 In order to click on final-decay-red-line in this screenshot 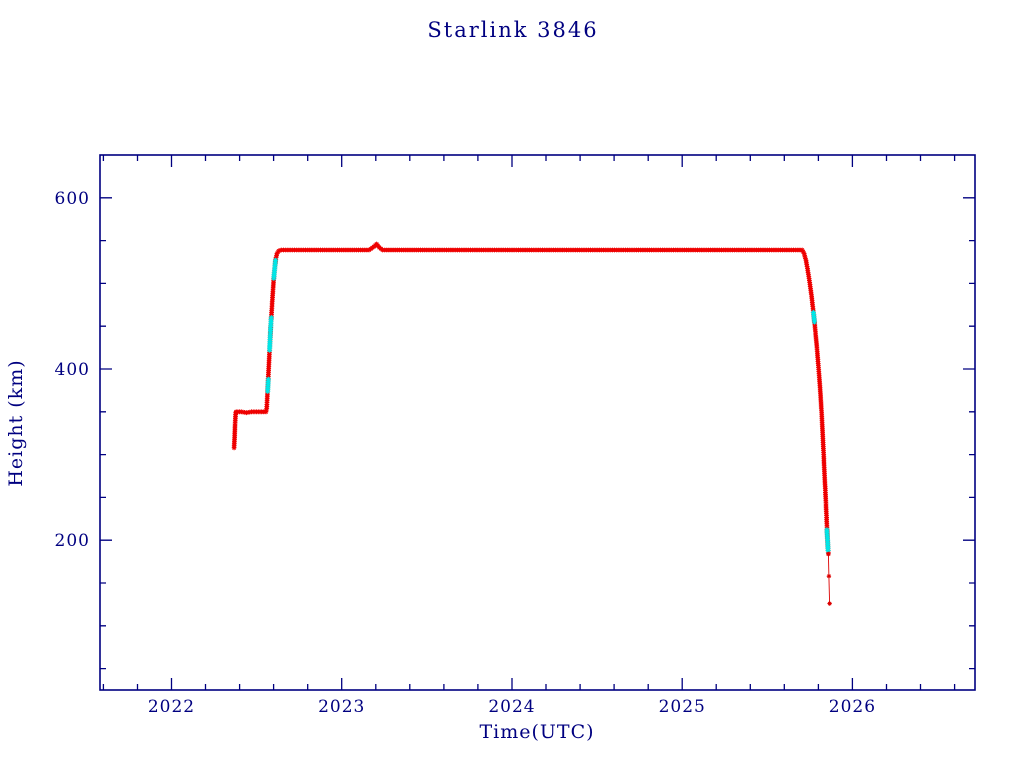, I will do `click(829, 578)`.